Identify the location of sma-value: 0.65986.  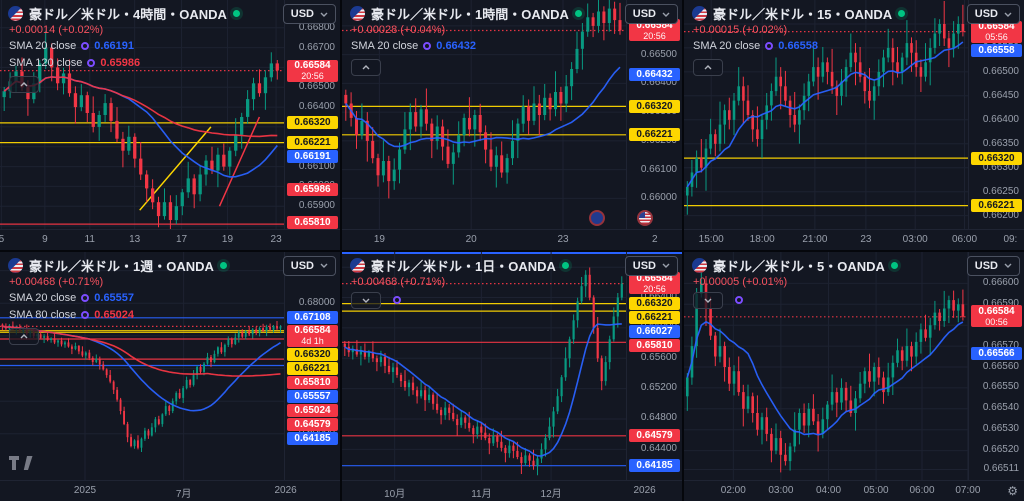
(120, 63).